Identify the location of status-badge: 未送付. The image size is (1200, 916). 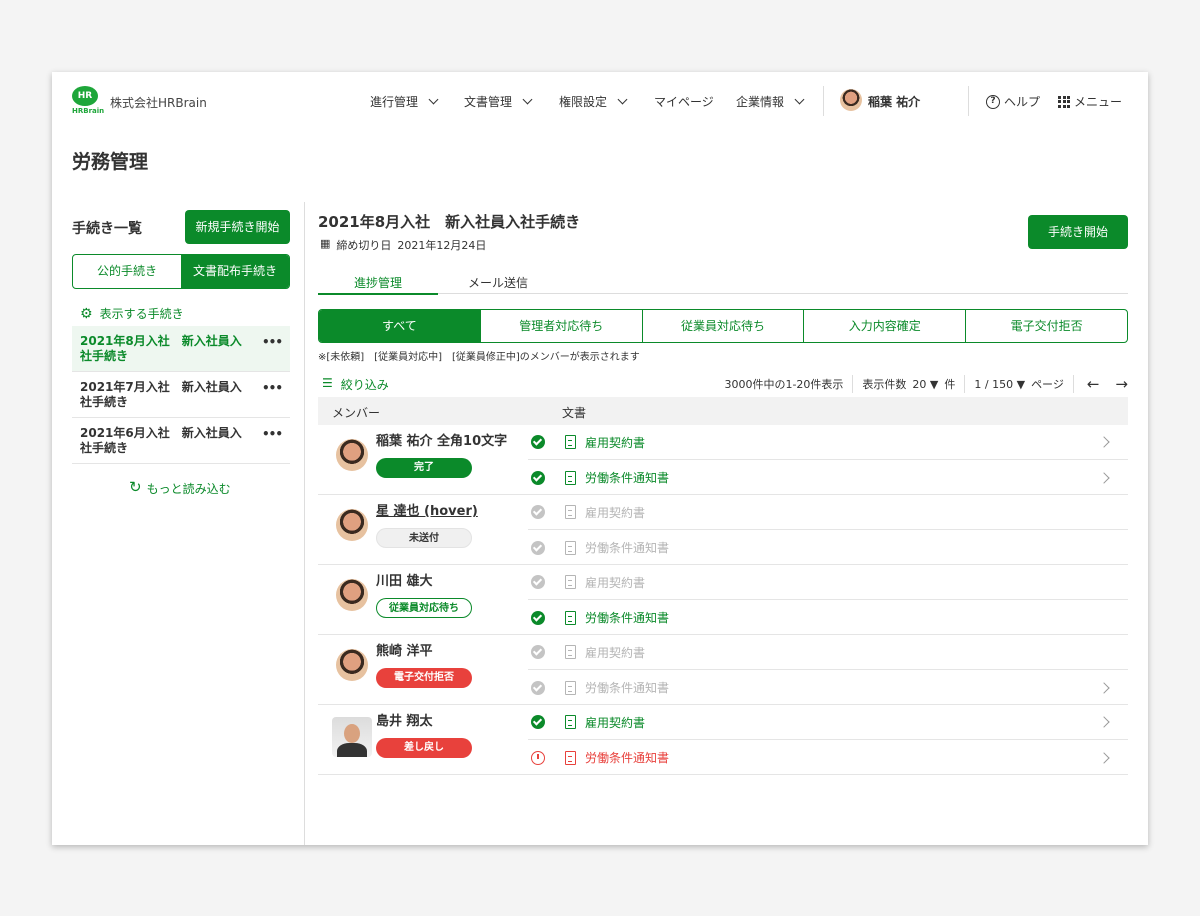
(424, 538).